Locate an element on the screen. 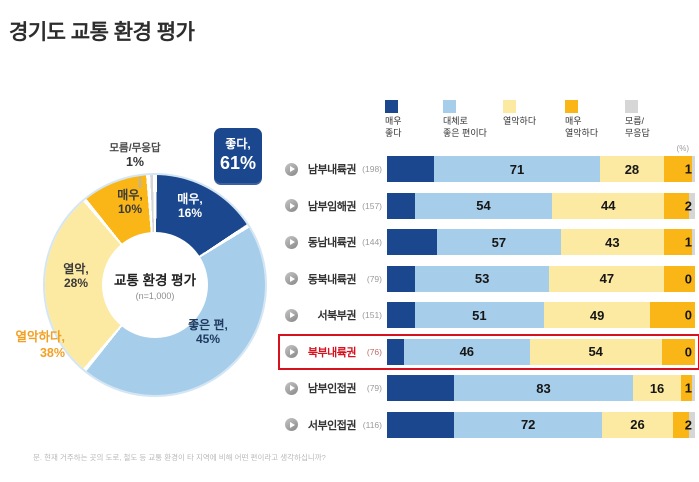 The width and height of the screenshot is (699, 482). donut-label-good-text: 좋은 편, is located at coordinates (208, 325).